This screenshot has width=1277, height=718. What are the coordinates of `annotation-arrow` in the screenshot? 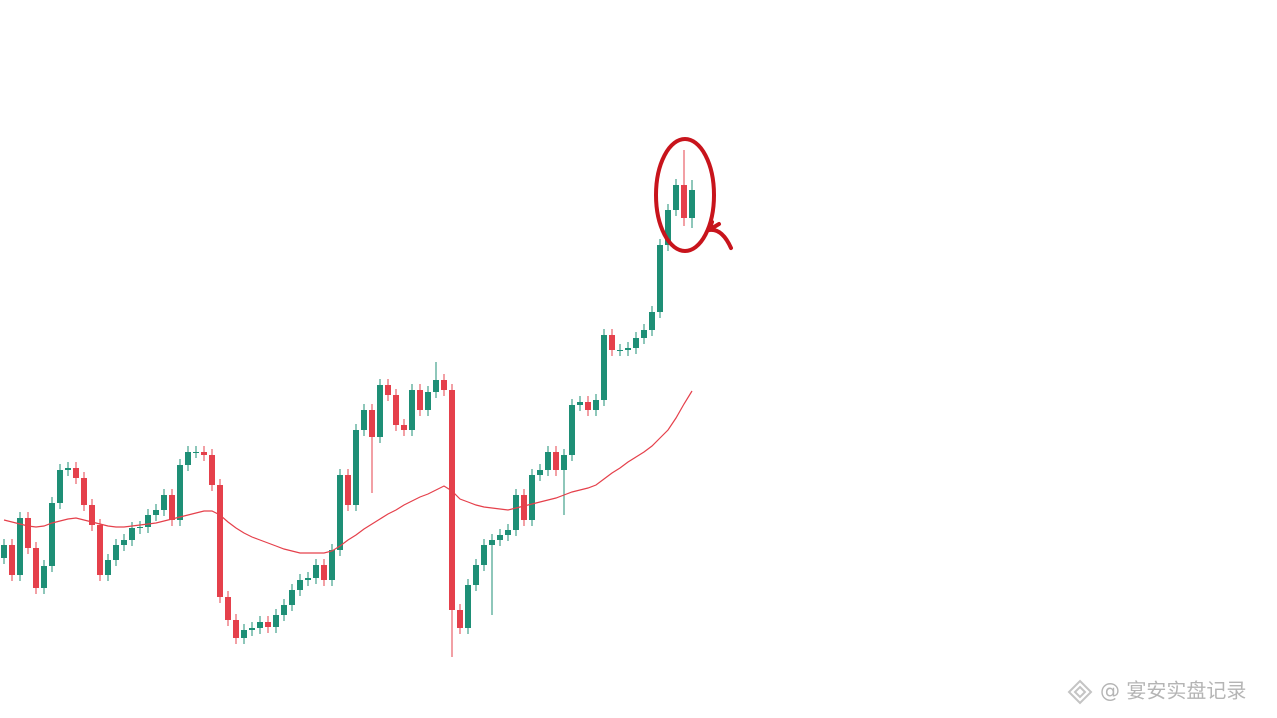 It's located at (720, 235).